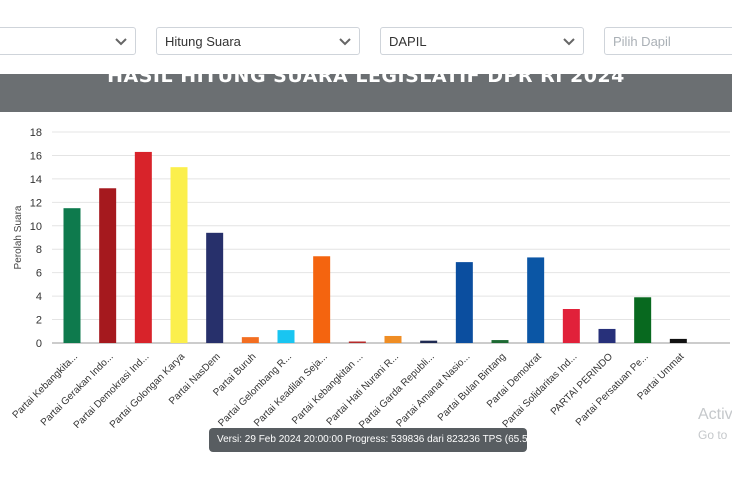 This screenshot has width=732, height=484. What do you see at coordinates (39, 297) in the screenshot?
I see `y-tick-label: 4` at bounding box center [39, 297].